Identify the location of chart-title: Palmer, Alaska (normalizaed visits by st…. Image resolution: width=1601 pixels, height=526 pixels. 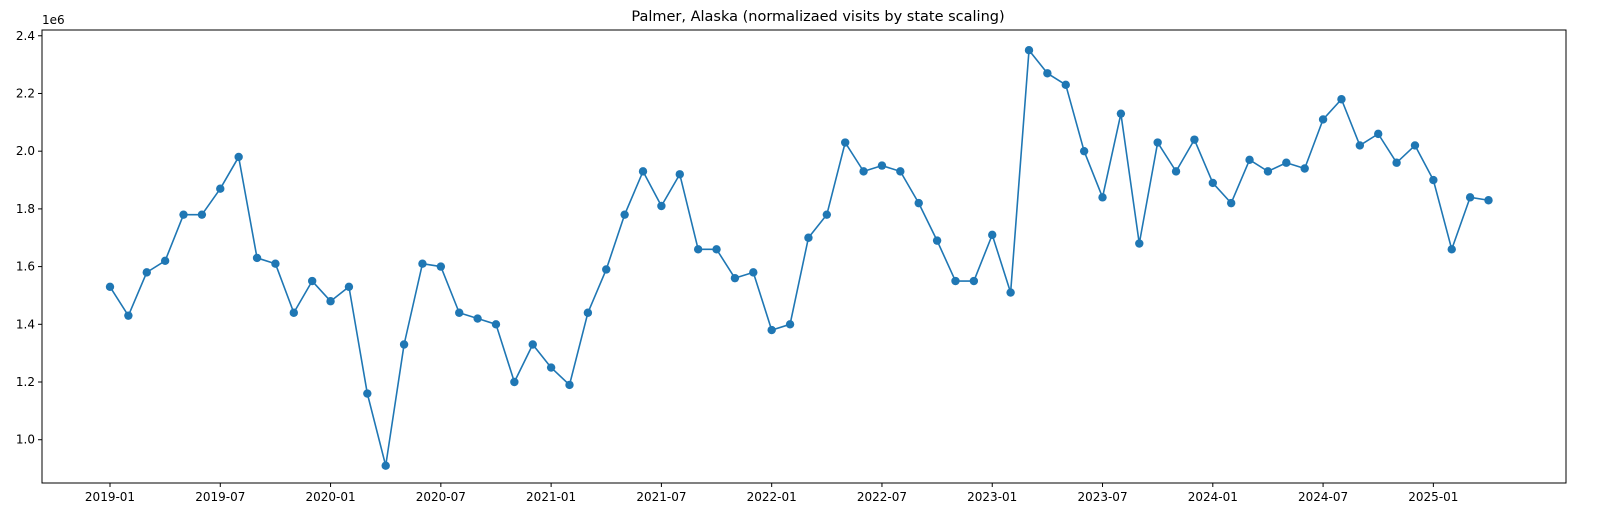
(817, 17).